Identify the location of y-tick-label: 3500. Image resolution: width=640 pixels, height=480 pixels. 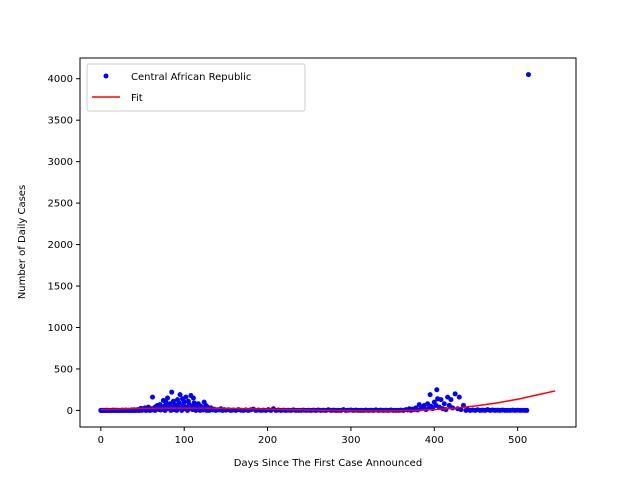
(60, 121).